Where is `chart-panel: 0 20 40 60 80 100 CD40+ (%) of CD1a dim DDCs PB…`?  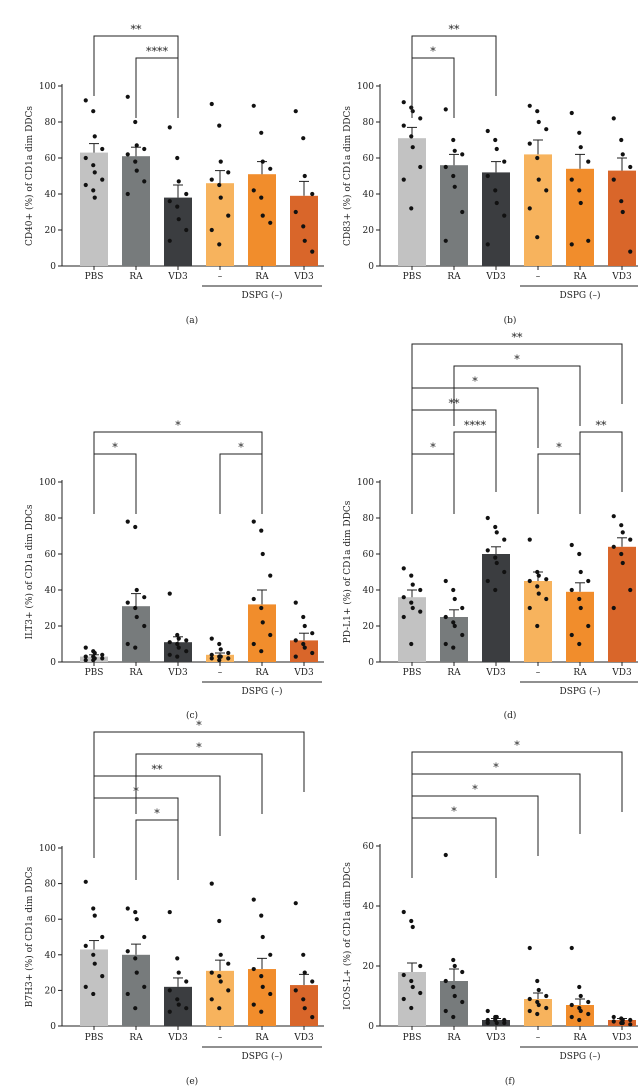 chart-panel: 0 20 40 60 80 100 CD40+ (%) of CD1a dim DDCs PB… is located at coordinates (174, 174).